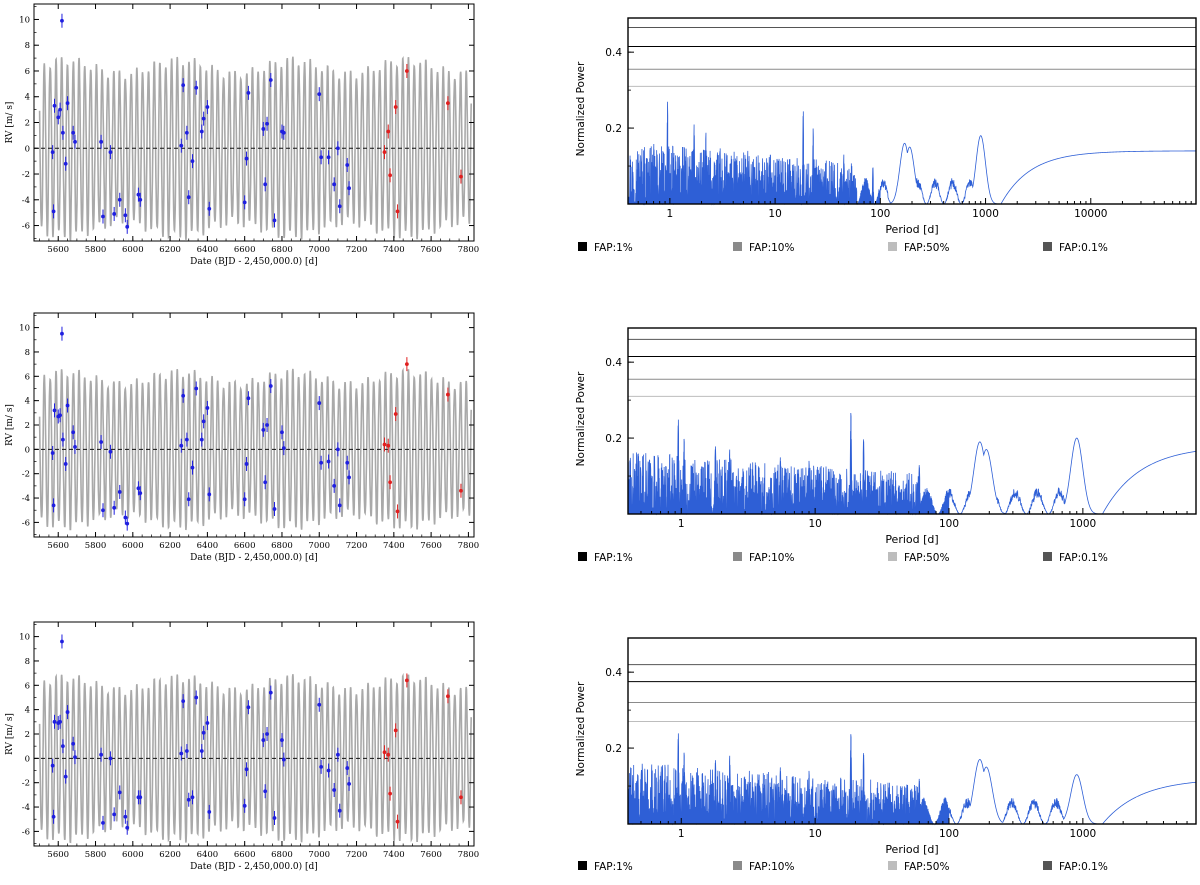 This screenshot has width=1200, height=885. I want to click on rv-xtick-label: 6200, so click(170, 855).